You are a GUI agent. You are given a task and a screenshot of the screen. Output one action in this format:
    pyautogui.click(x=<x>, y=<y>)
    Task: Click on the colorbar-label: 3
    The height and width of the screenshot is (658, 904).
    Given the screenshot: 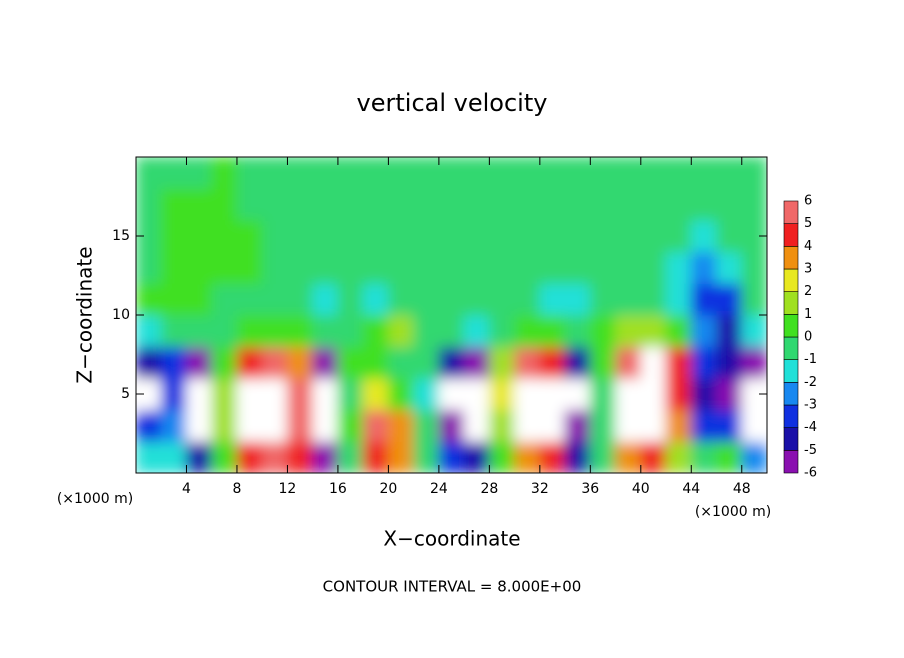 What is the action you would take?
    pyautogui.click(x=808, y=269)
    